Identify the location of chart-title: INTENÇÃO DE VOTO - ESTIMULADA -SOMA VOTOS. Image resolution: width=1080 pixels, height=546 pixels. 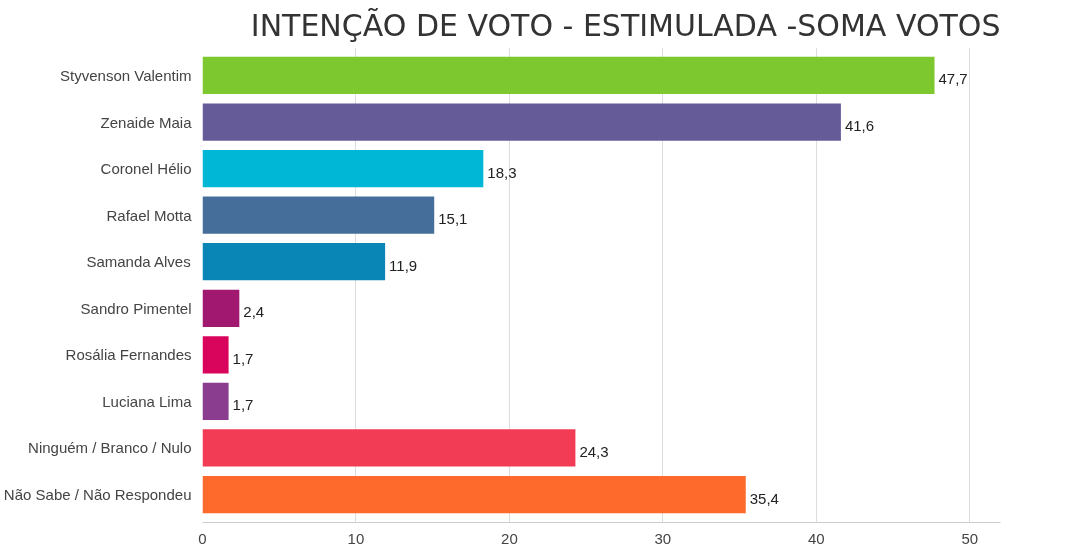
(625, 25).